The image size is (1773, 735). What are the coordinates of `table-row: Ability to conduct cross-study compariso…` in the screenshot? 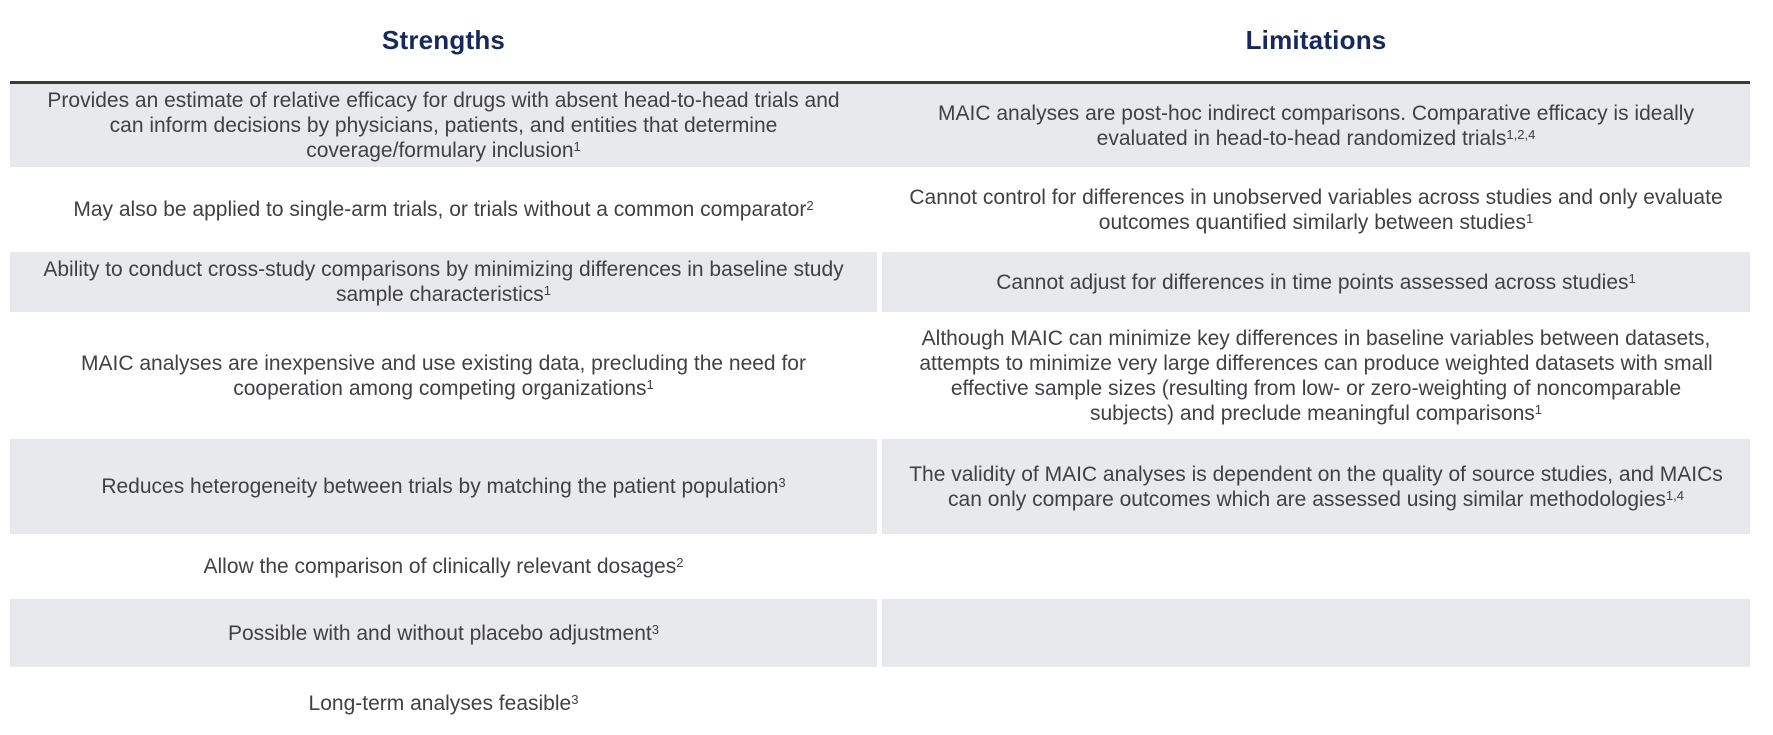 It's located at (880, 282).